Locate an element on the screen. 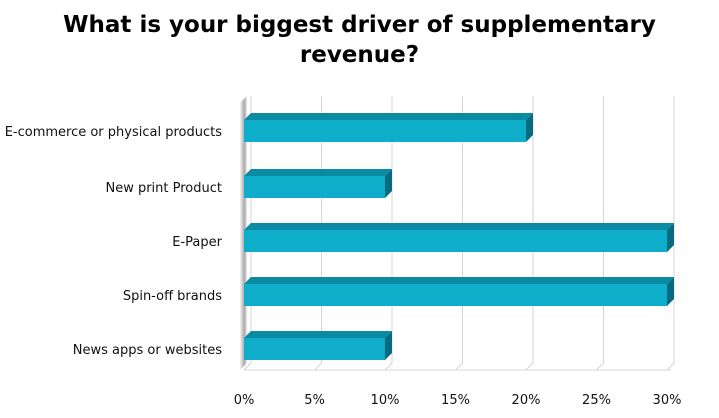 The width and height of the screenshot is (719, 418). category-label: E-Paper is located at coordinates (197, 242).